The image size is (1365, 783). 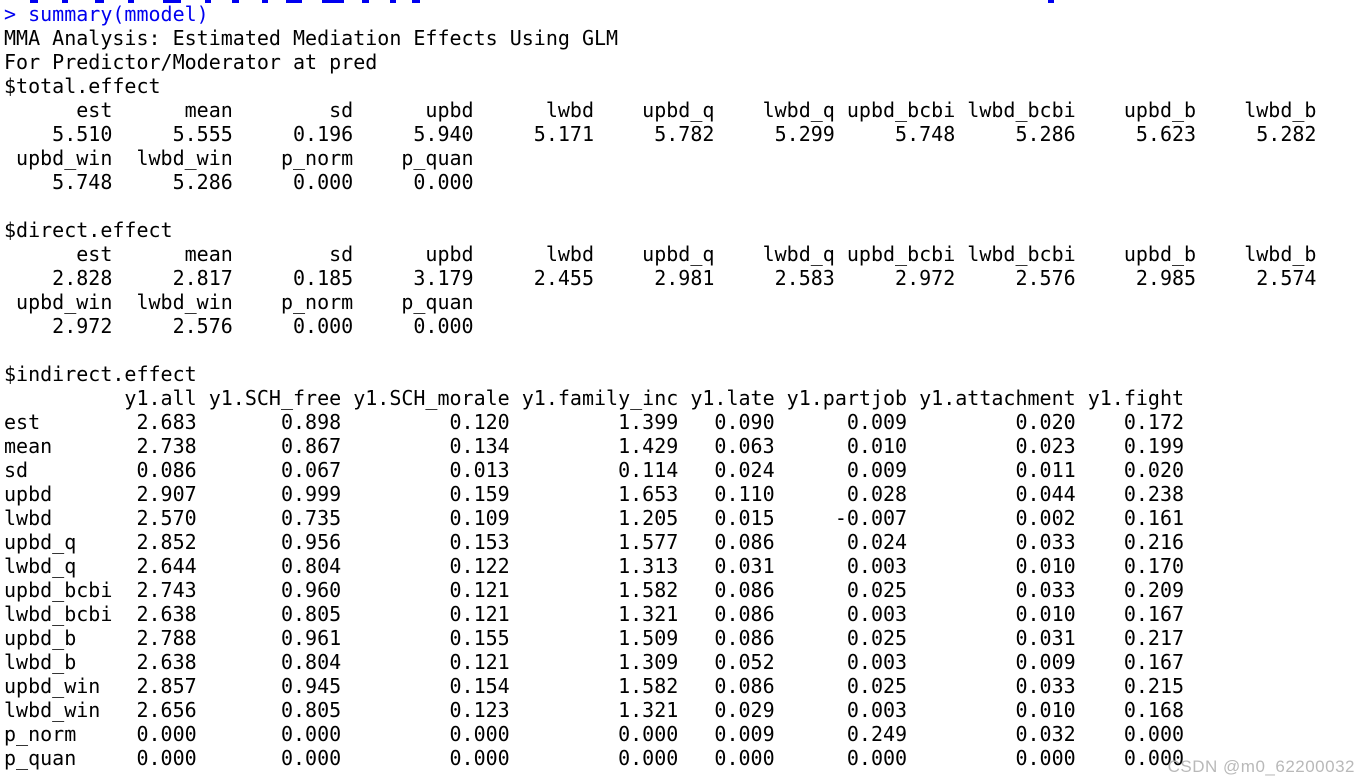 What do you see at coordinates (1261, 766) in the screenshot?
I see `csdn-watermark: CSDN @m0_62200032` at bounding box center [1261, 766].